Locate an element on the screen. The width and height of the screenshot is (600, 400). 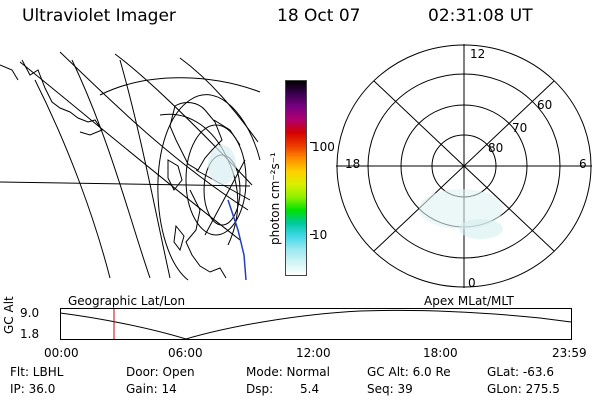
altitude-curve is located at coordinates (315, 324).